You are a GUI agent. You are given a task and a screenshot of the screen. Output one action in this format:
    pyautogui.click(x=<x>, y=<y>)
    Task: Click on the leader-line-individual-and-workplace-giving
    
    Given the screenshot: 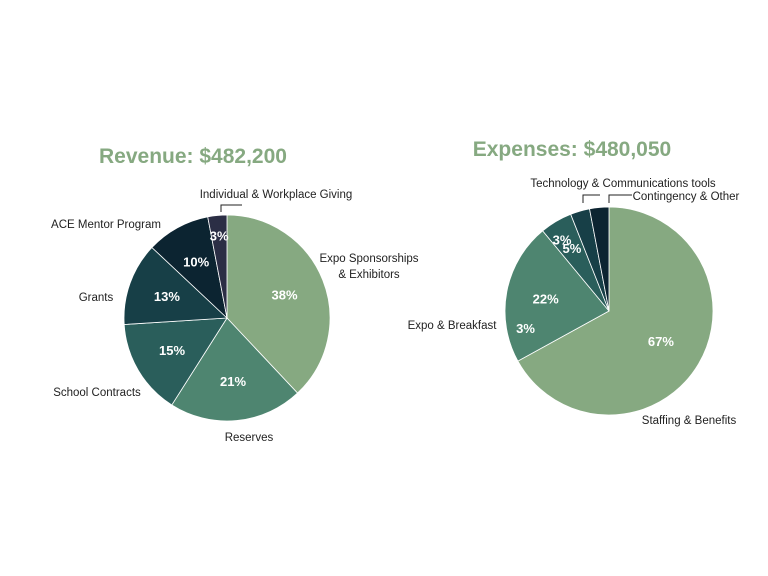 What is the action you would take?
    pyautogui.click(x=231, y=208)
    